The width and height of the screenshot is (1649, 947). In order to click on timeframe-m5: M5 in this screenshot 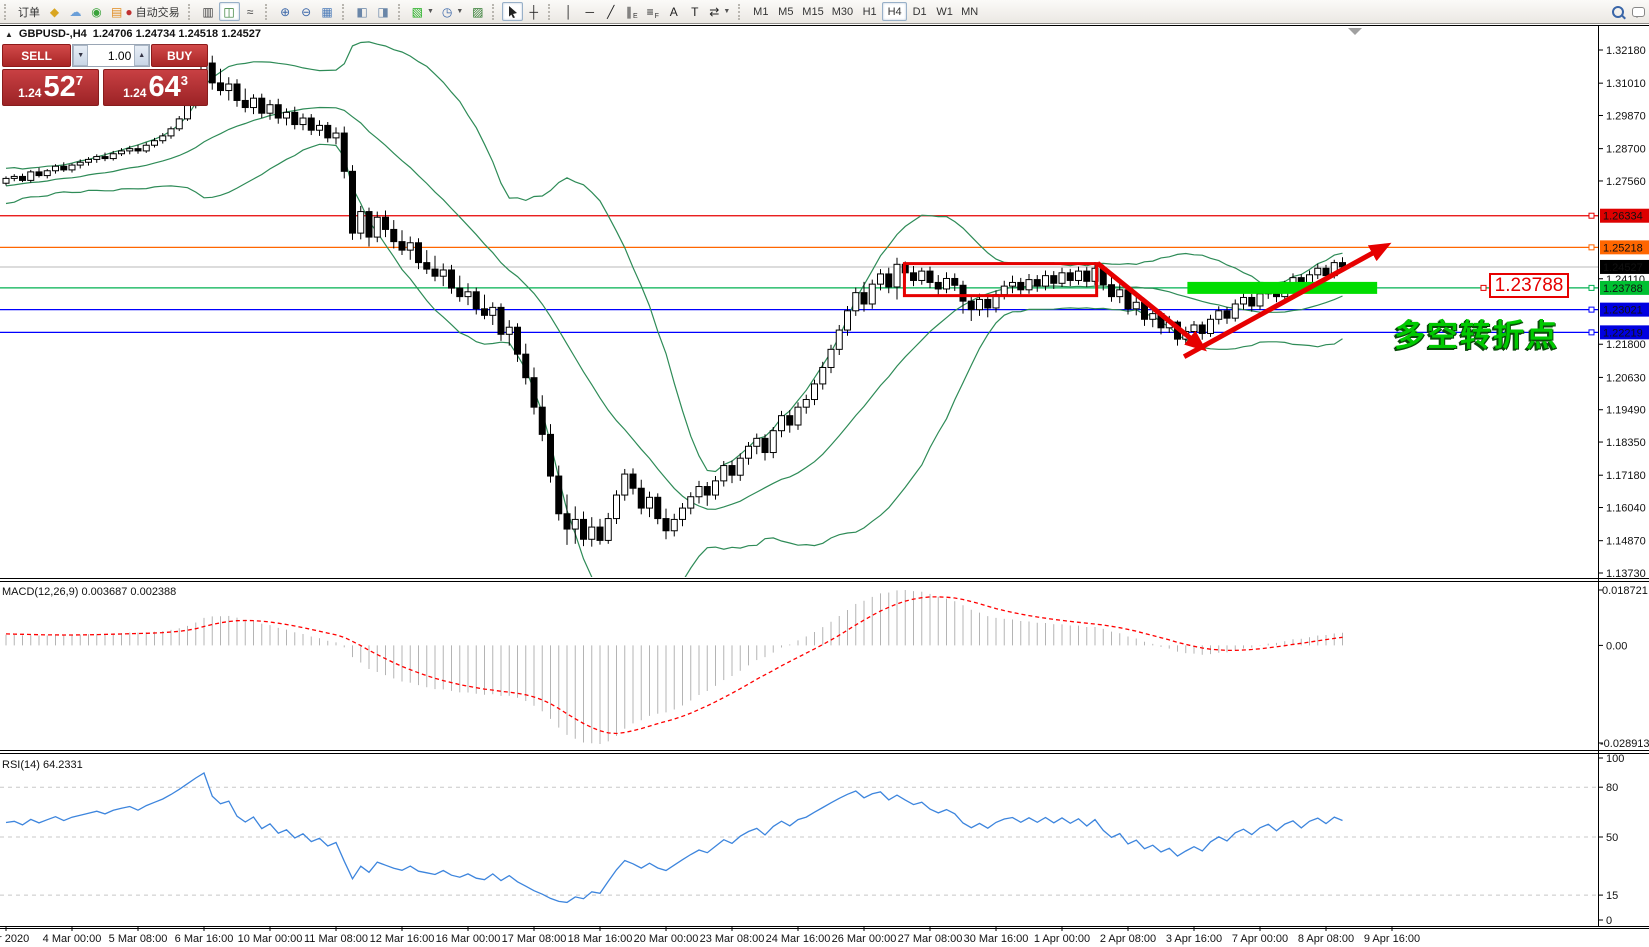, I will do `click(785, 11)`.